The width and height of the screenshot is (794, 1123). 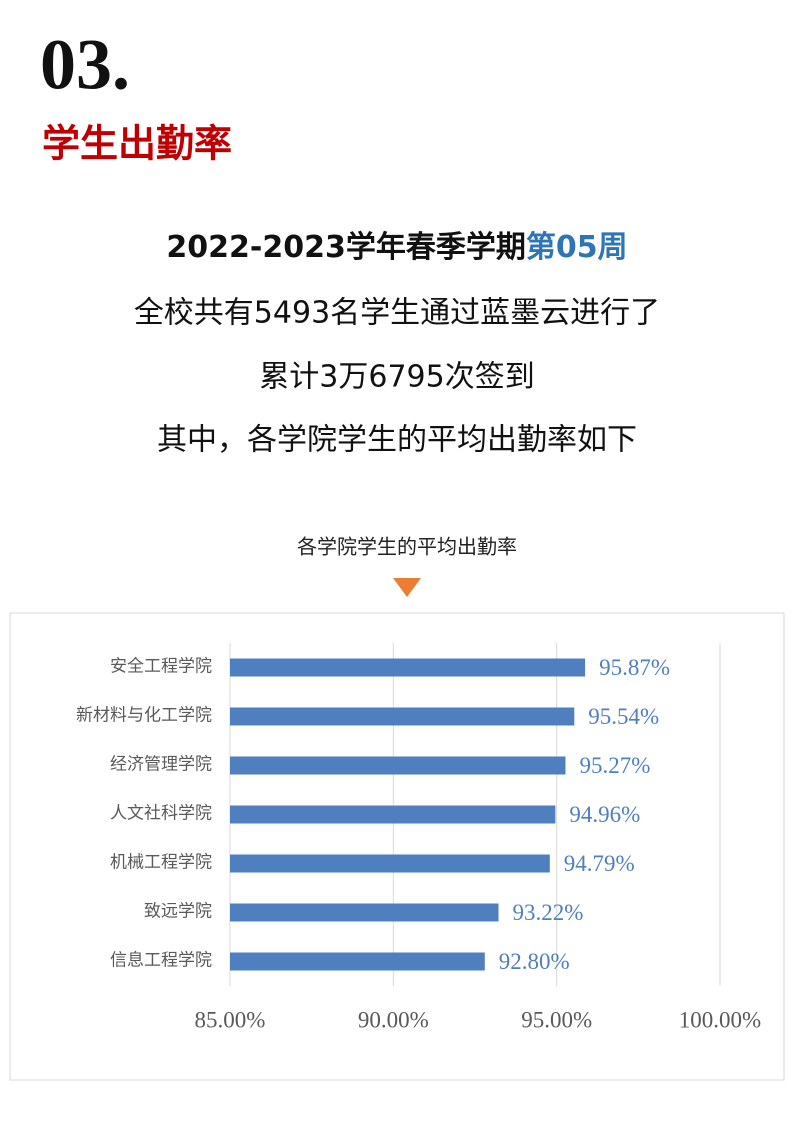 I want to click on x-tick-label: 90.00%, so click(x=393, y=1019).